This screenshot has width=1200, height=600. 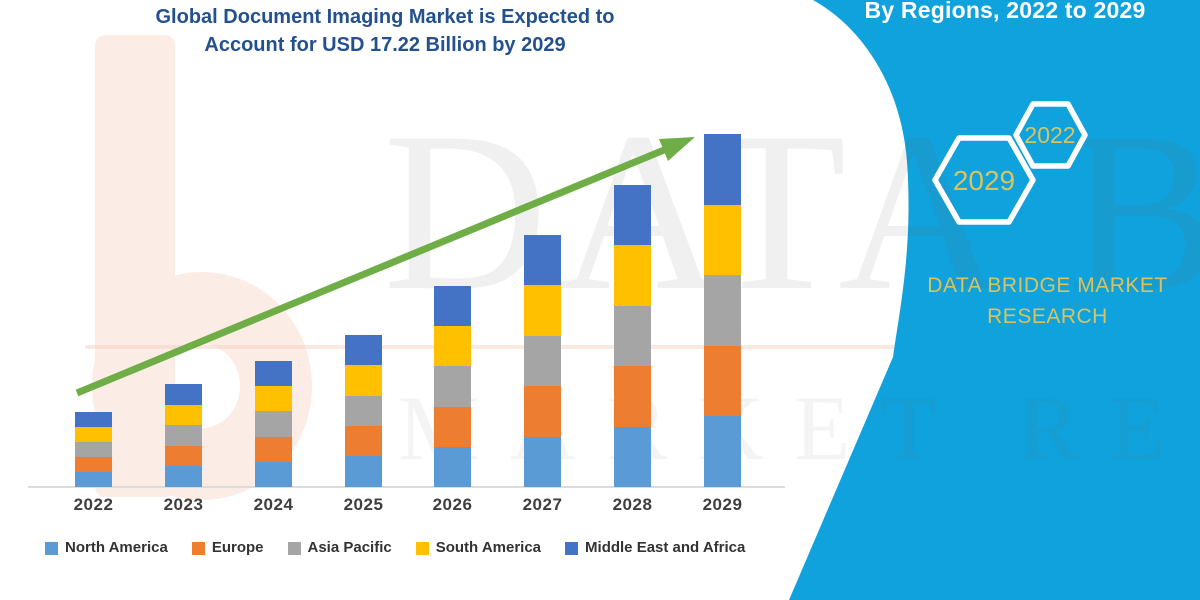 I want to click on legend-label: South America, so click(x=488, y=547).